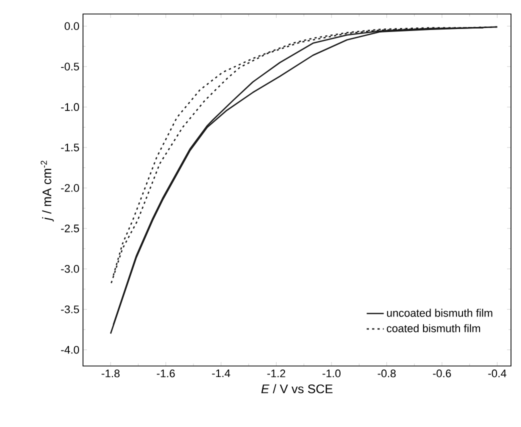 The height and width of the screenshot is (427, 521). I want to click on x-tick-label: -1.2, so click(276, 374).